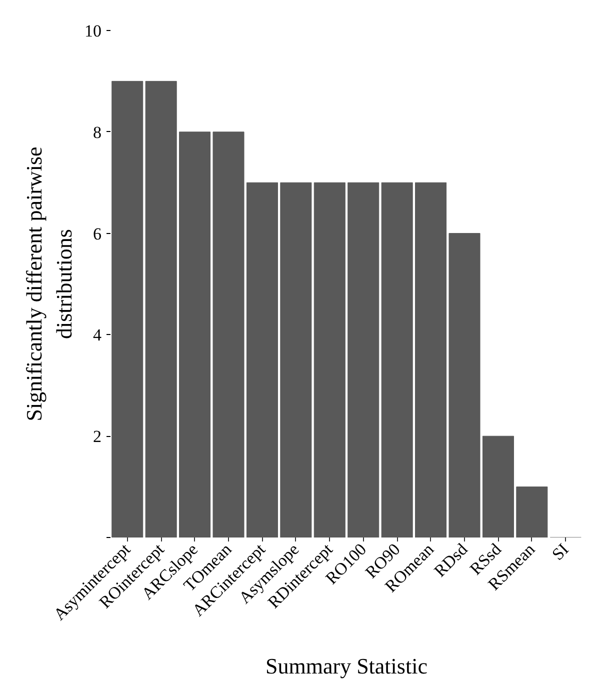 The height and width of the screenshot is (681, 602). I want to click on y-tick-label: 10, so click(93, 31).